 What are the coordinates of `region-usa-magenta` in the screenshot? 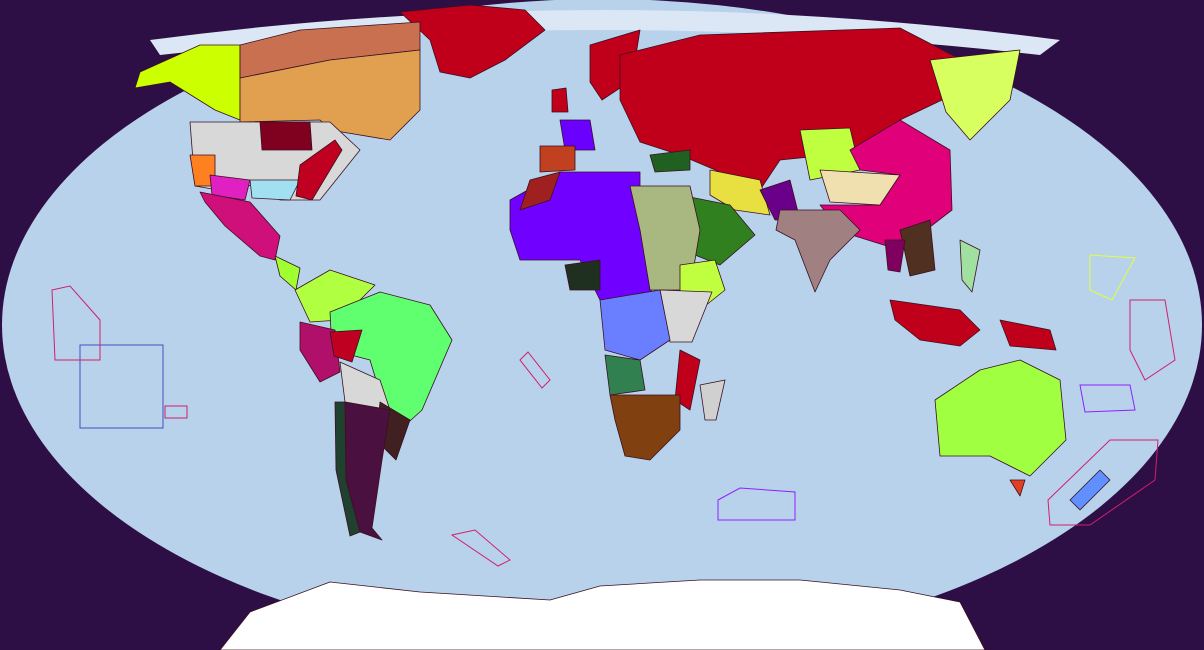 It's located at (230, 187).